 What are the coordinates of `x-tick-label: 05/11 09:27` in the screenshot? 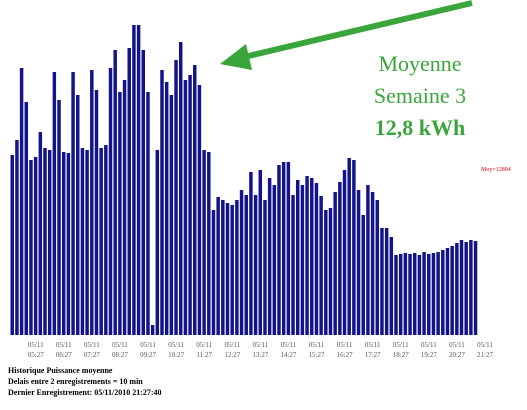 It's located at (148, 350).